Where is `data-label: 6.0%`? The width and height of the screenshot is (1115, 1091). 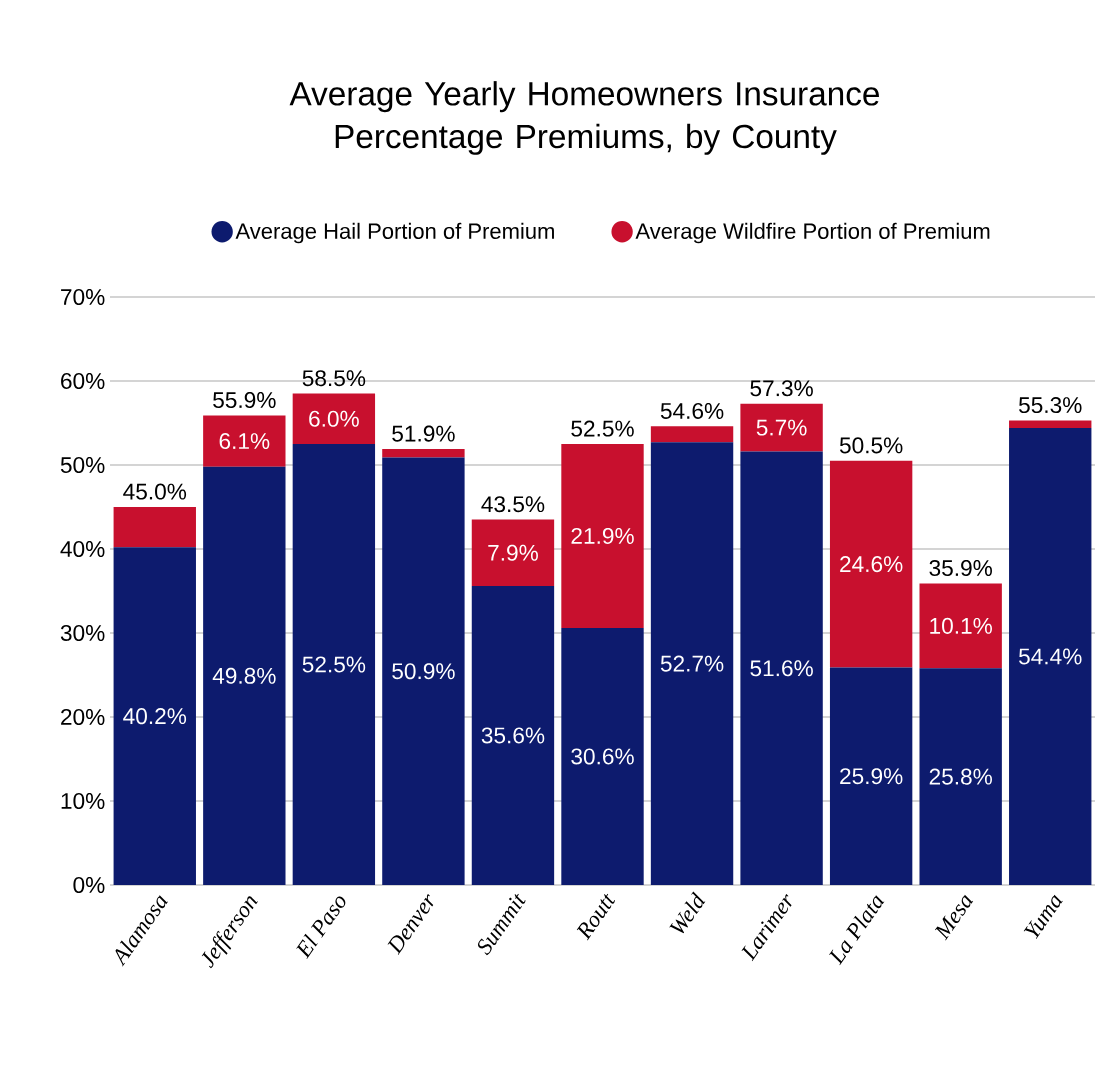 data-label: 6.0% is located at coordinates (334, 418).